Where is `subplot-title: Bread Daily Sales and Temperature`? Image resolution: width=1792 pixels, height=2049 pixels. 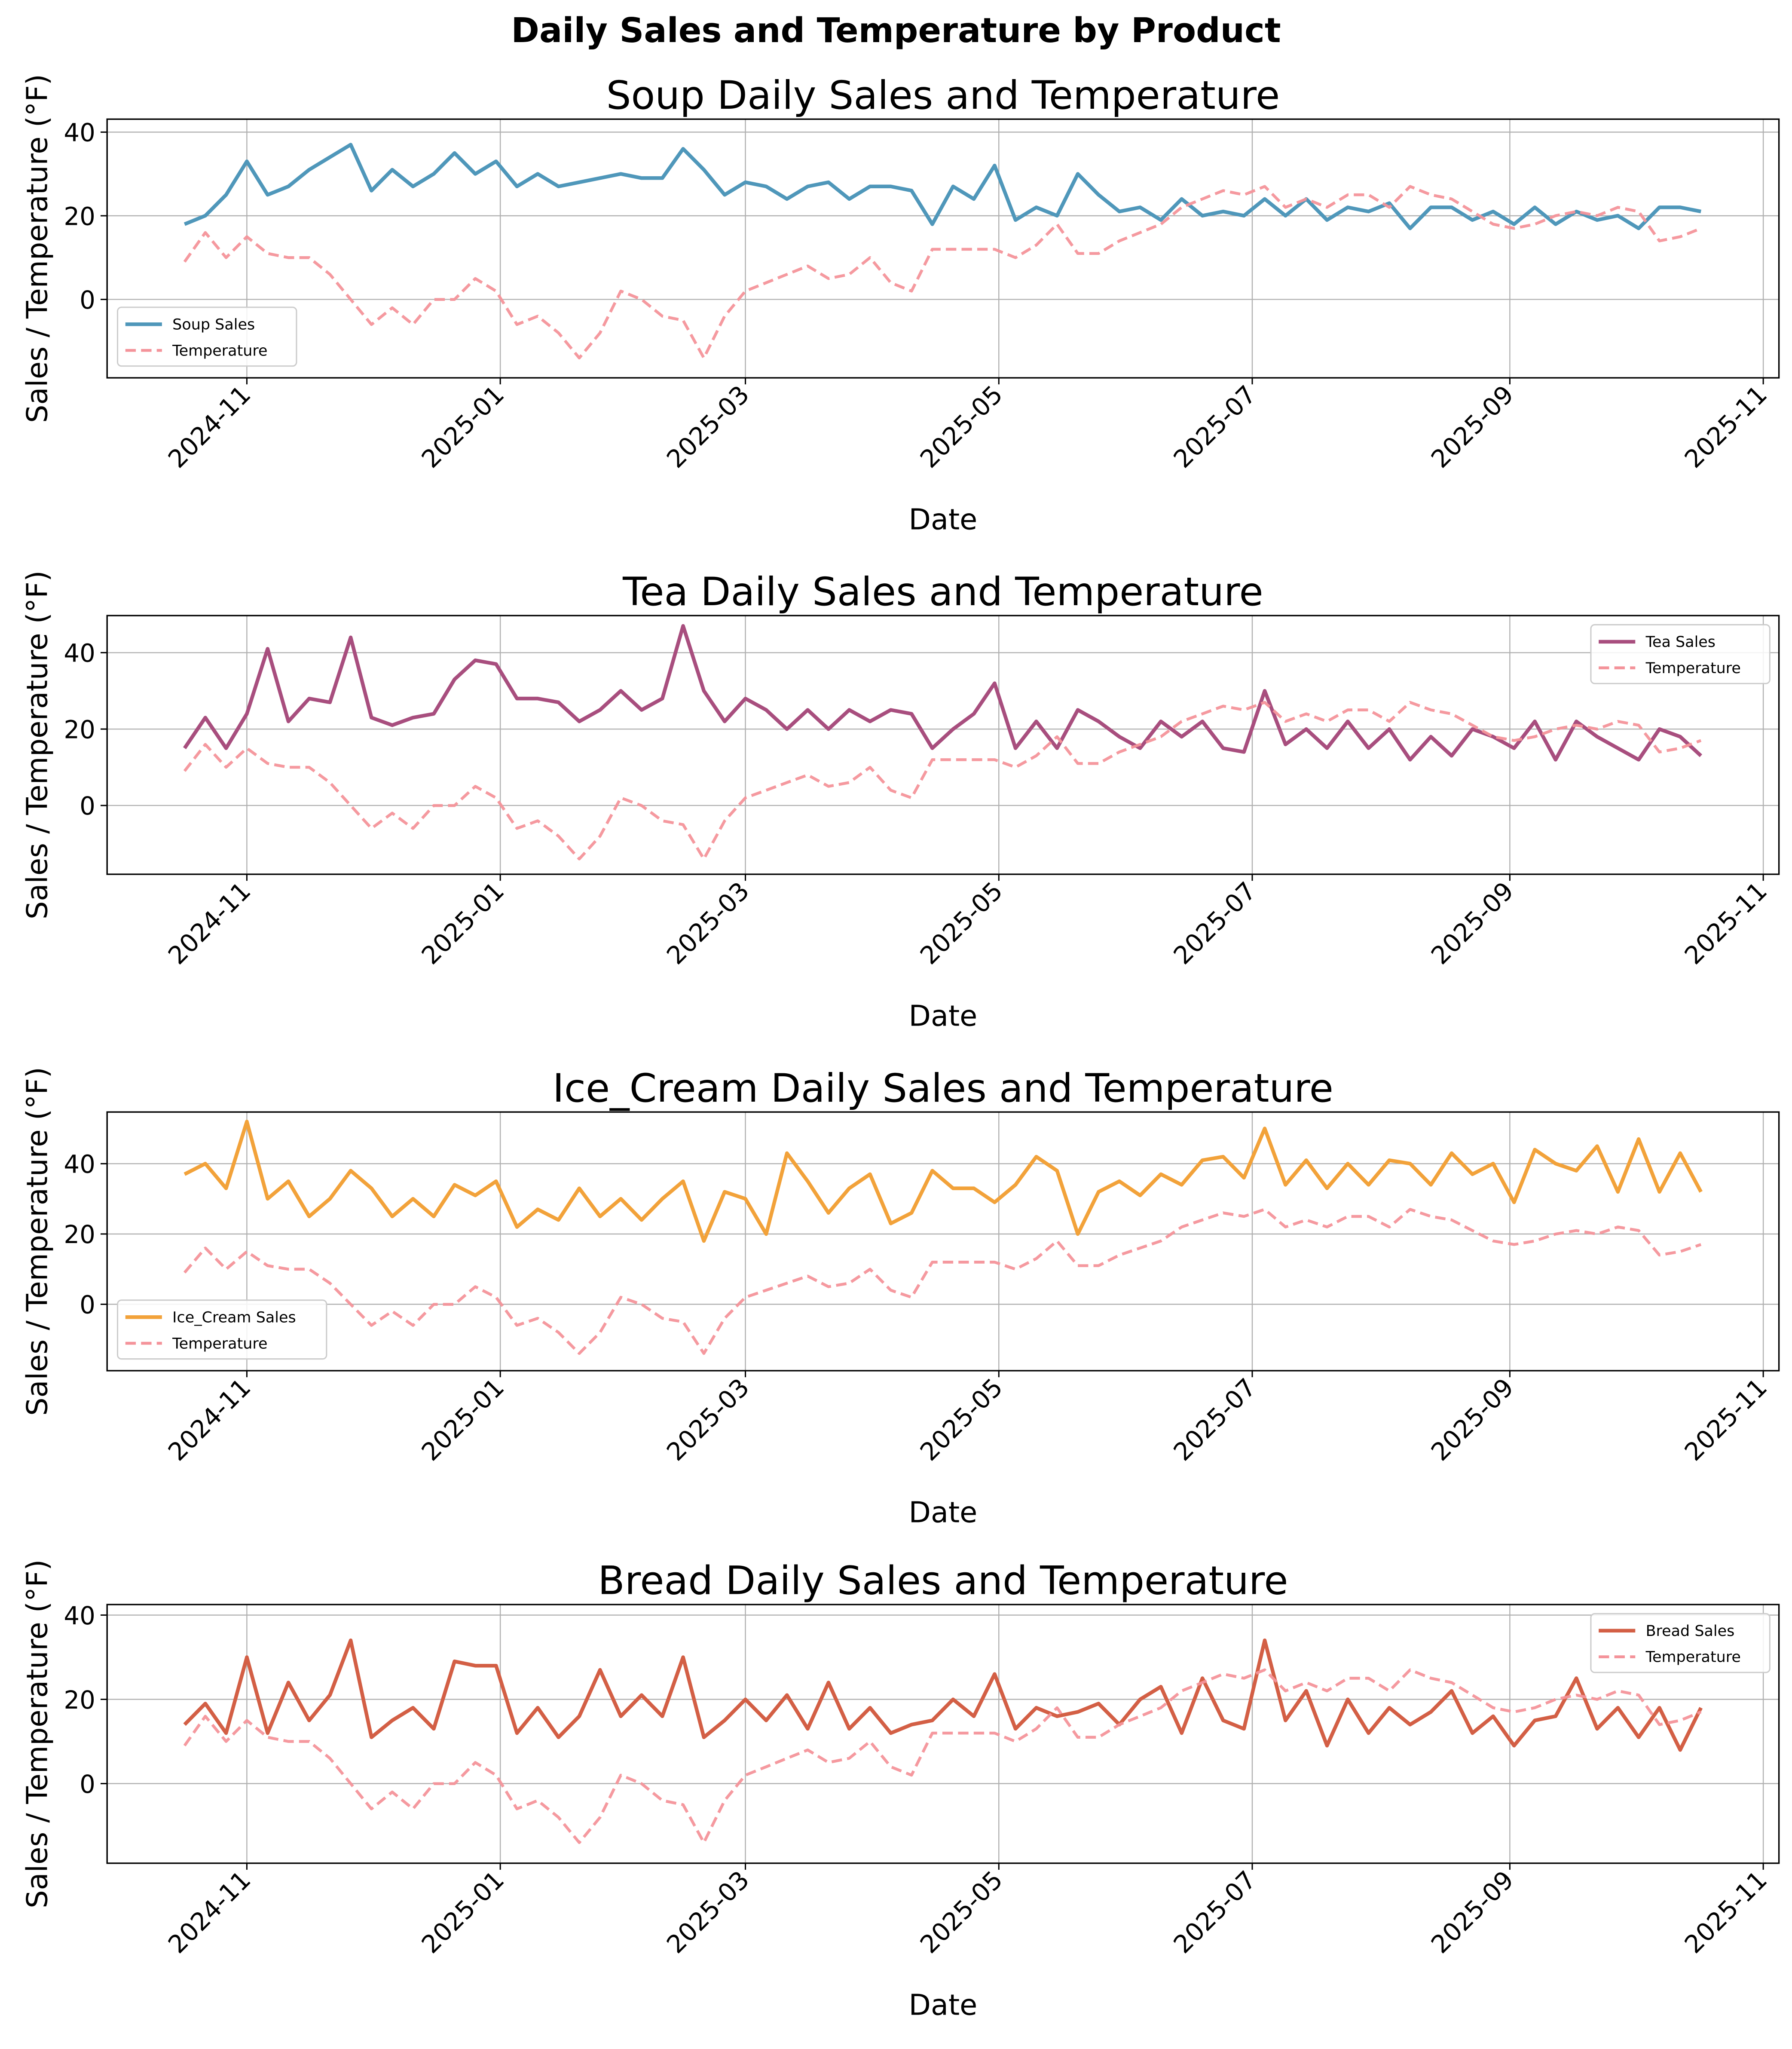
subplot-title: Bread Daily Sales and Temperature is located at coordinates (943, 1581).